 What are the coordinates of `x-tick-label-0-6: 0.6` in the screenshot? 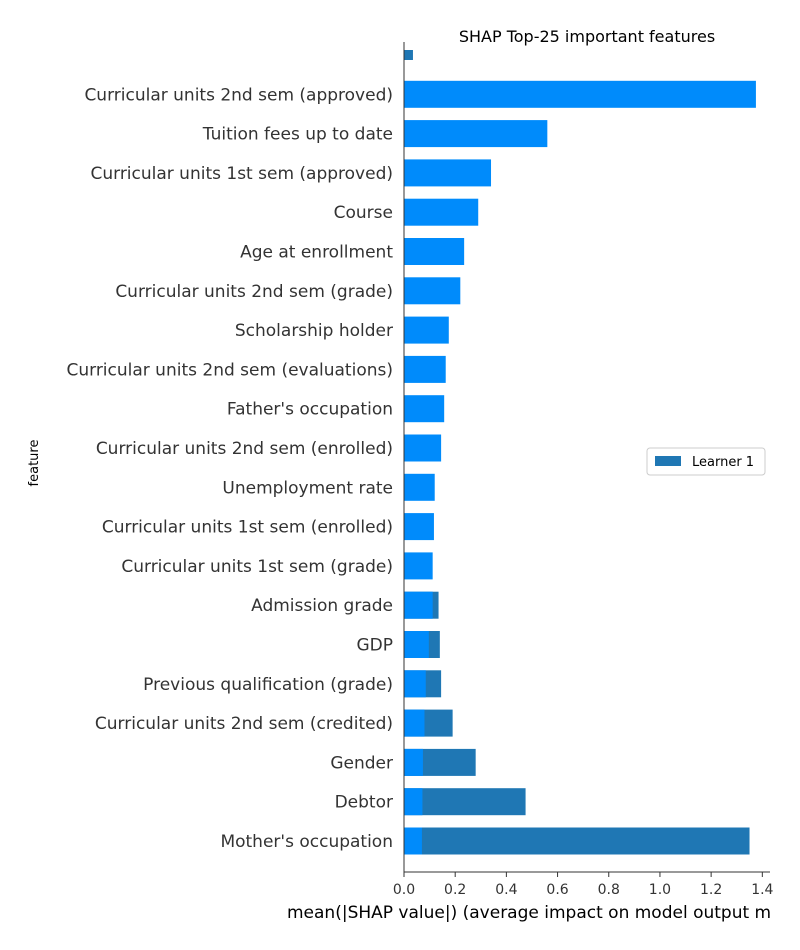 It's located at (557, 890).